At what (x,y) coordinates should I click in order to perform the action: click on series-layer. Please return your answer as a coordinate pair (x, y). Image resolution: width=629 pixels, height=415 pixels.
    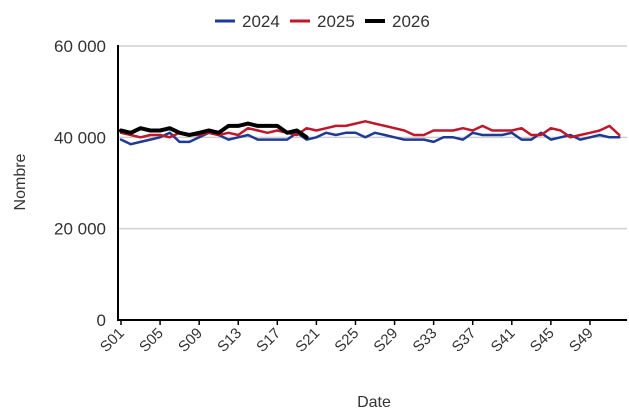
    Looking at the image, I should click on (370, 133).